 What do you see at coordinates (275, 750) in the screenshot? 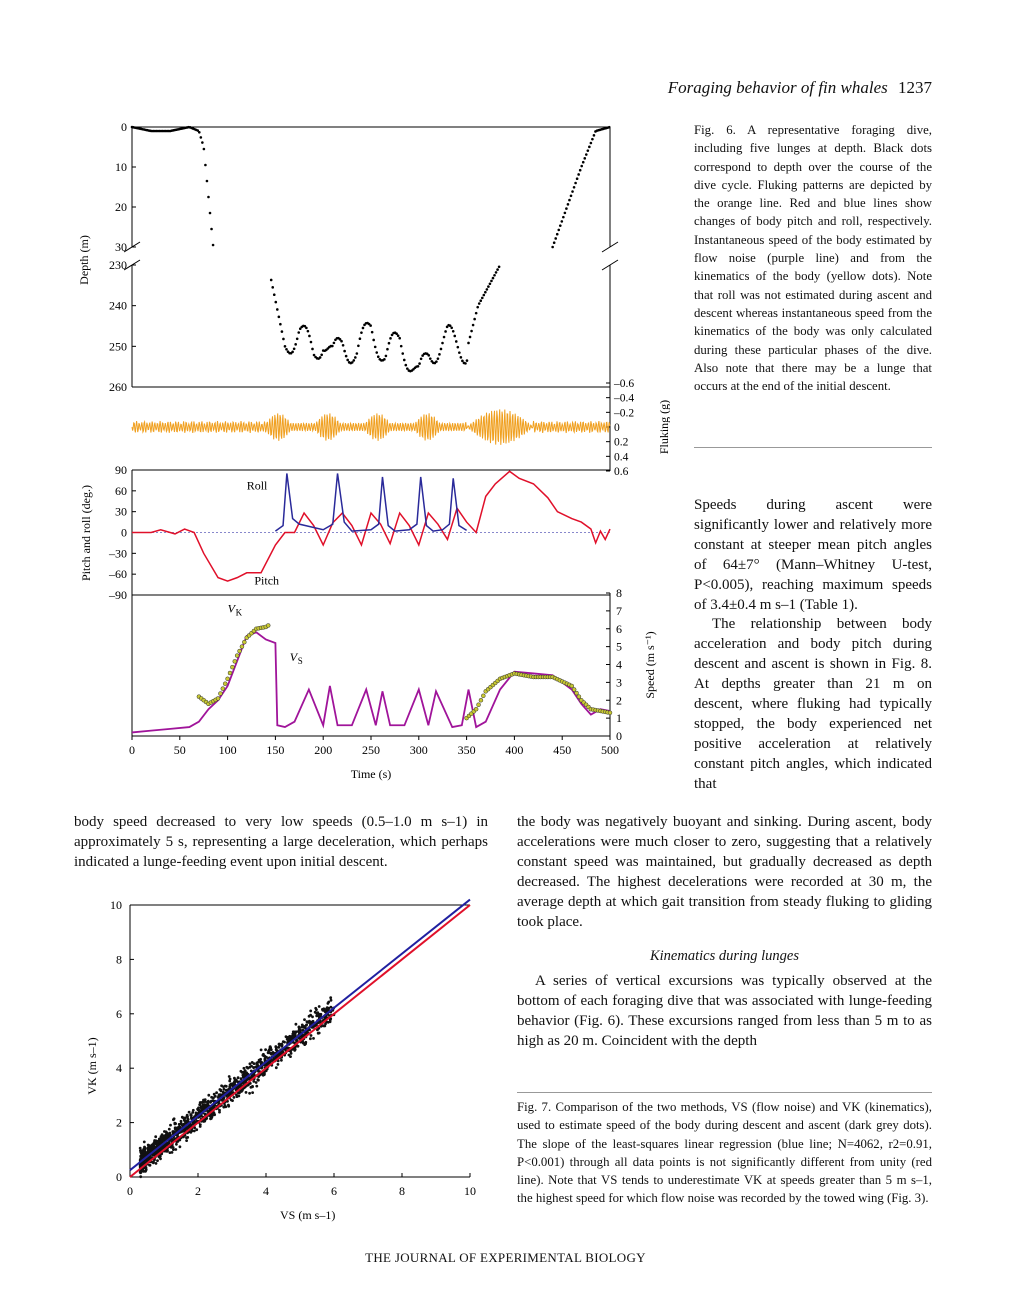
I see `time-tick-label: 150` at bounding box center [275, 750].